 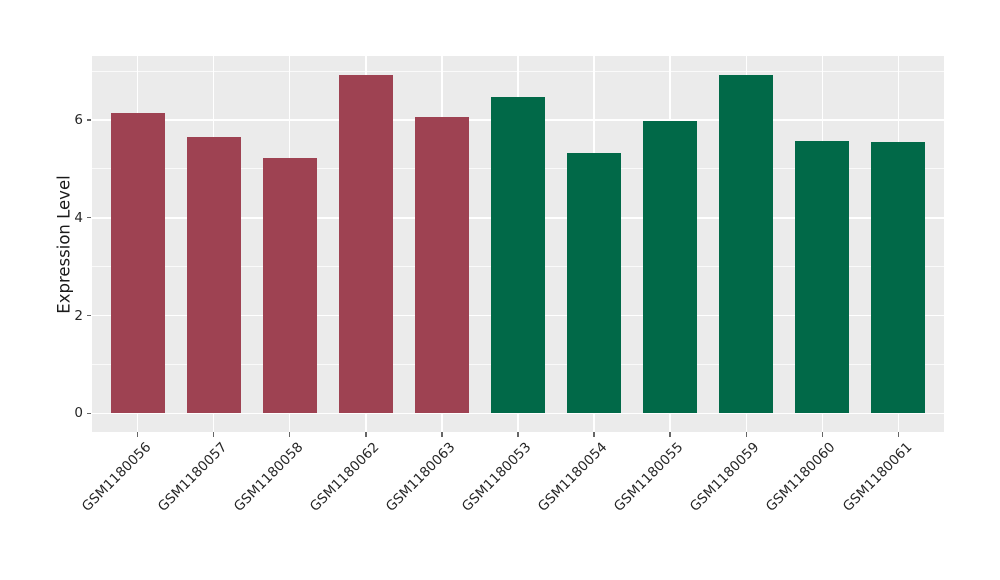 What do you see at coordinates (213, 275) in the screenshot?
I see `bar-GSM1180057` at bounding box center [213, 275].